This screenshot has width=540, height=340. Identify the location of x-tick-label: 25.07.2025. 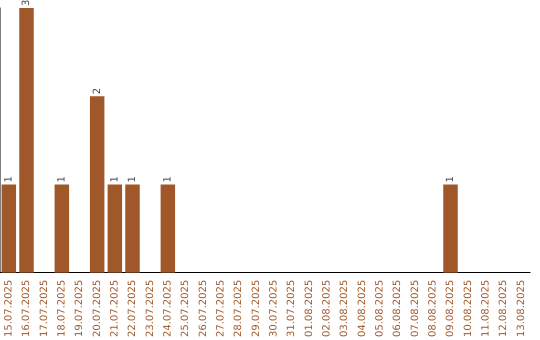
(186, 309).